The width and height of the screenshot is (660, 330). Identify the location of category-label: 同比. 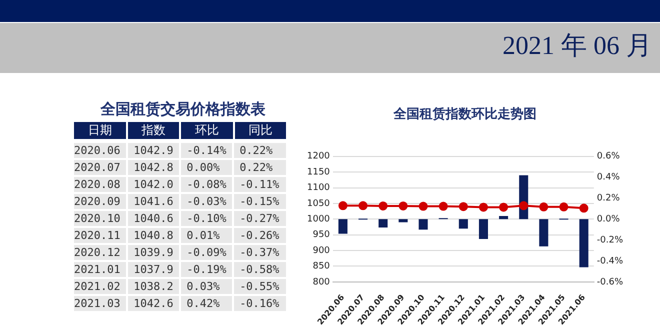
(260, 130).